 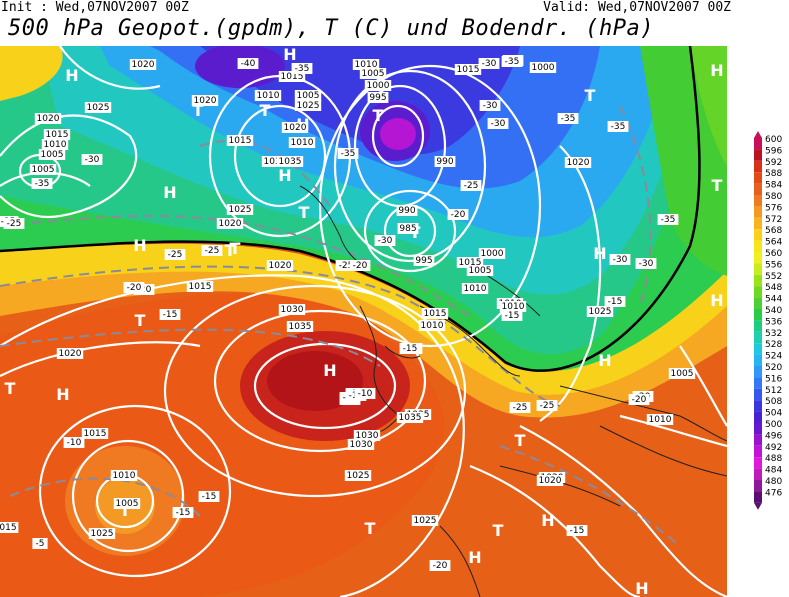 What do you see at coordinates (773, 265) in the screenshot?
I see `legend-label: 556` at bounding box center [773, 265].